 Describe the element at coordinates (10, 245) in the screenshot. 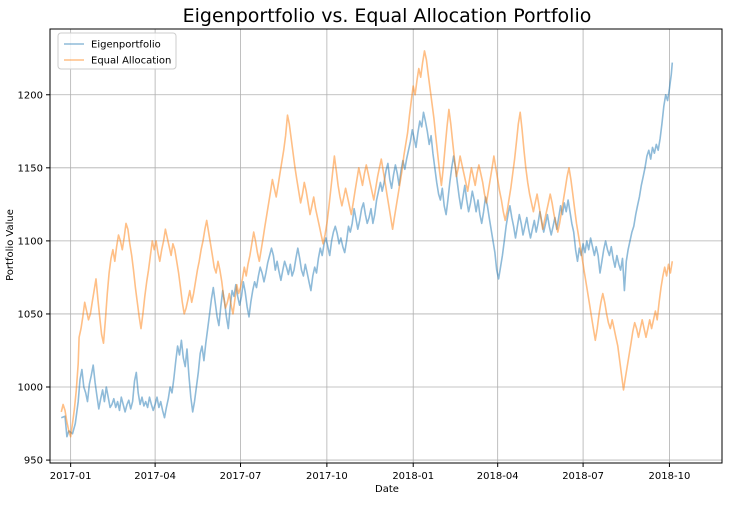

I see `y-axis-label: Portfolio Value` at that location.